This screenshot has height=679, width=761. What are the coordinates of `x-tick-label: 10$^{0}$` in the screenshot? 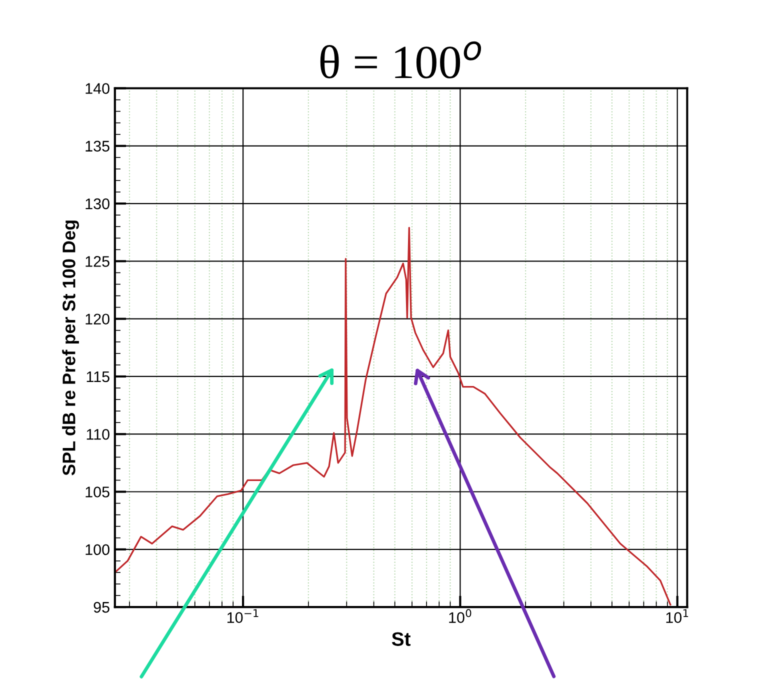 It's located at (460, 616).